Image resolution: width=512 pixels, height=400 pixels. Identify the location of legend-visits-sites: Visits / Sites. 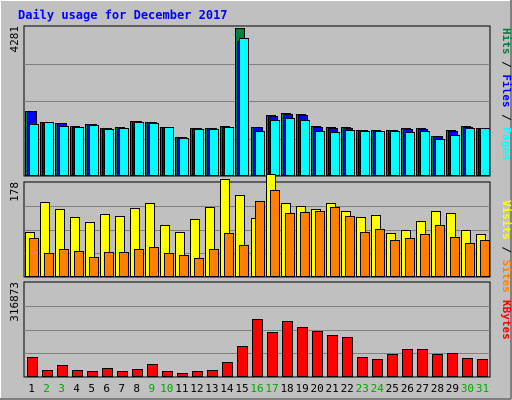
(506, 246).